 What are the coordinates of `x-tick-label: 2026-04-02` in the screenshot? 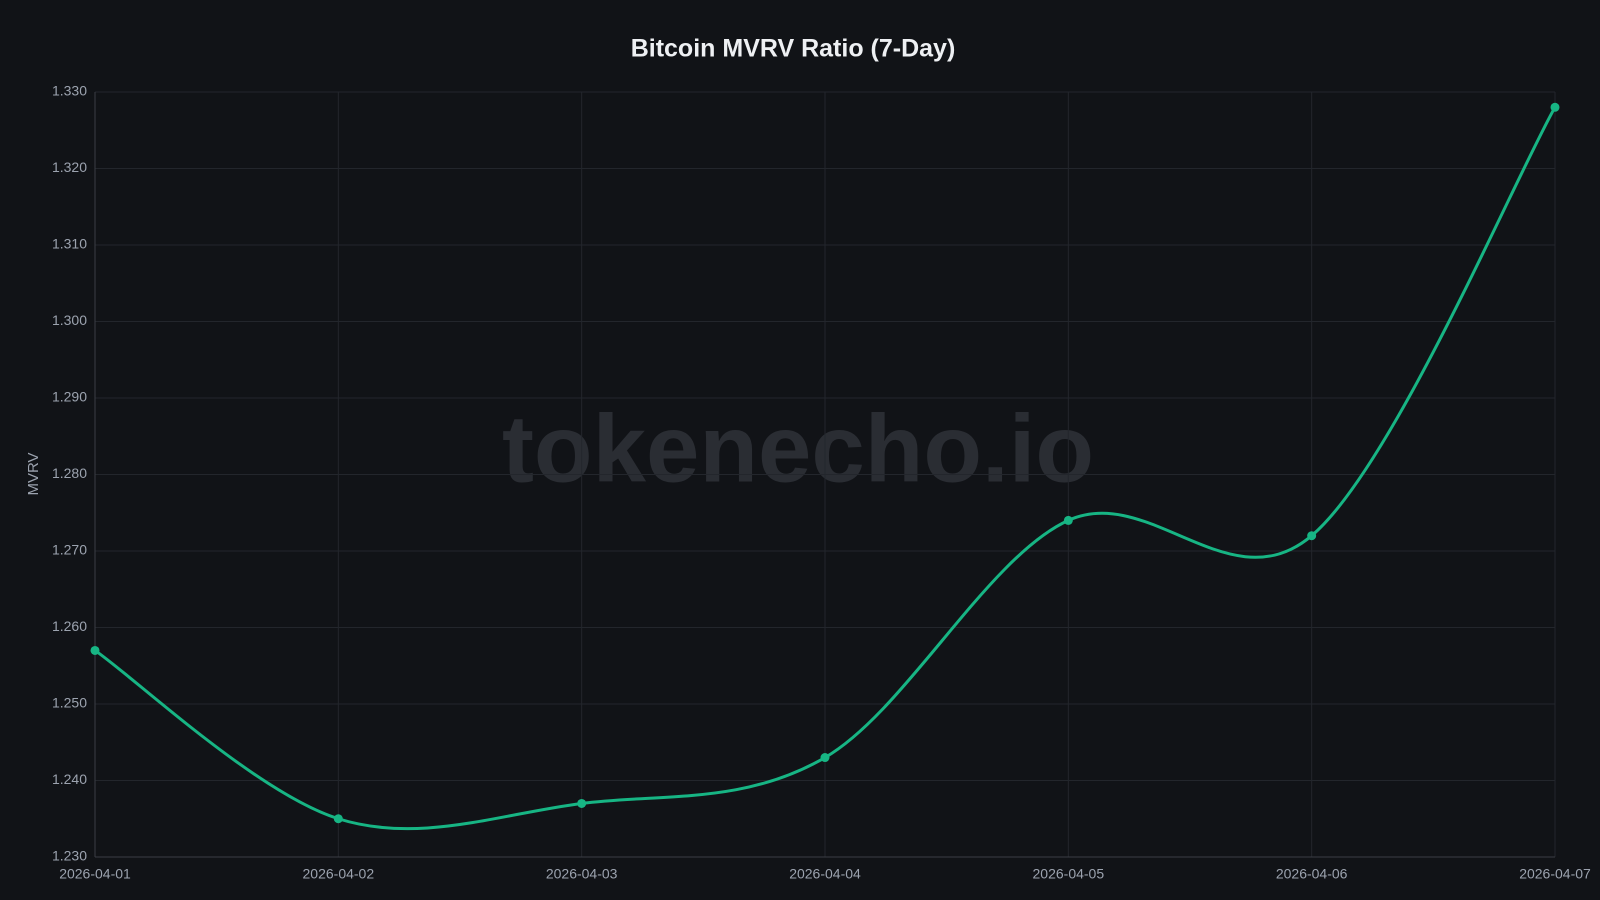 It's located at (339, 874).